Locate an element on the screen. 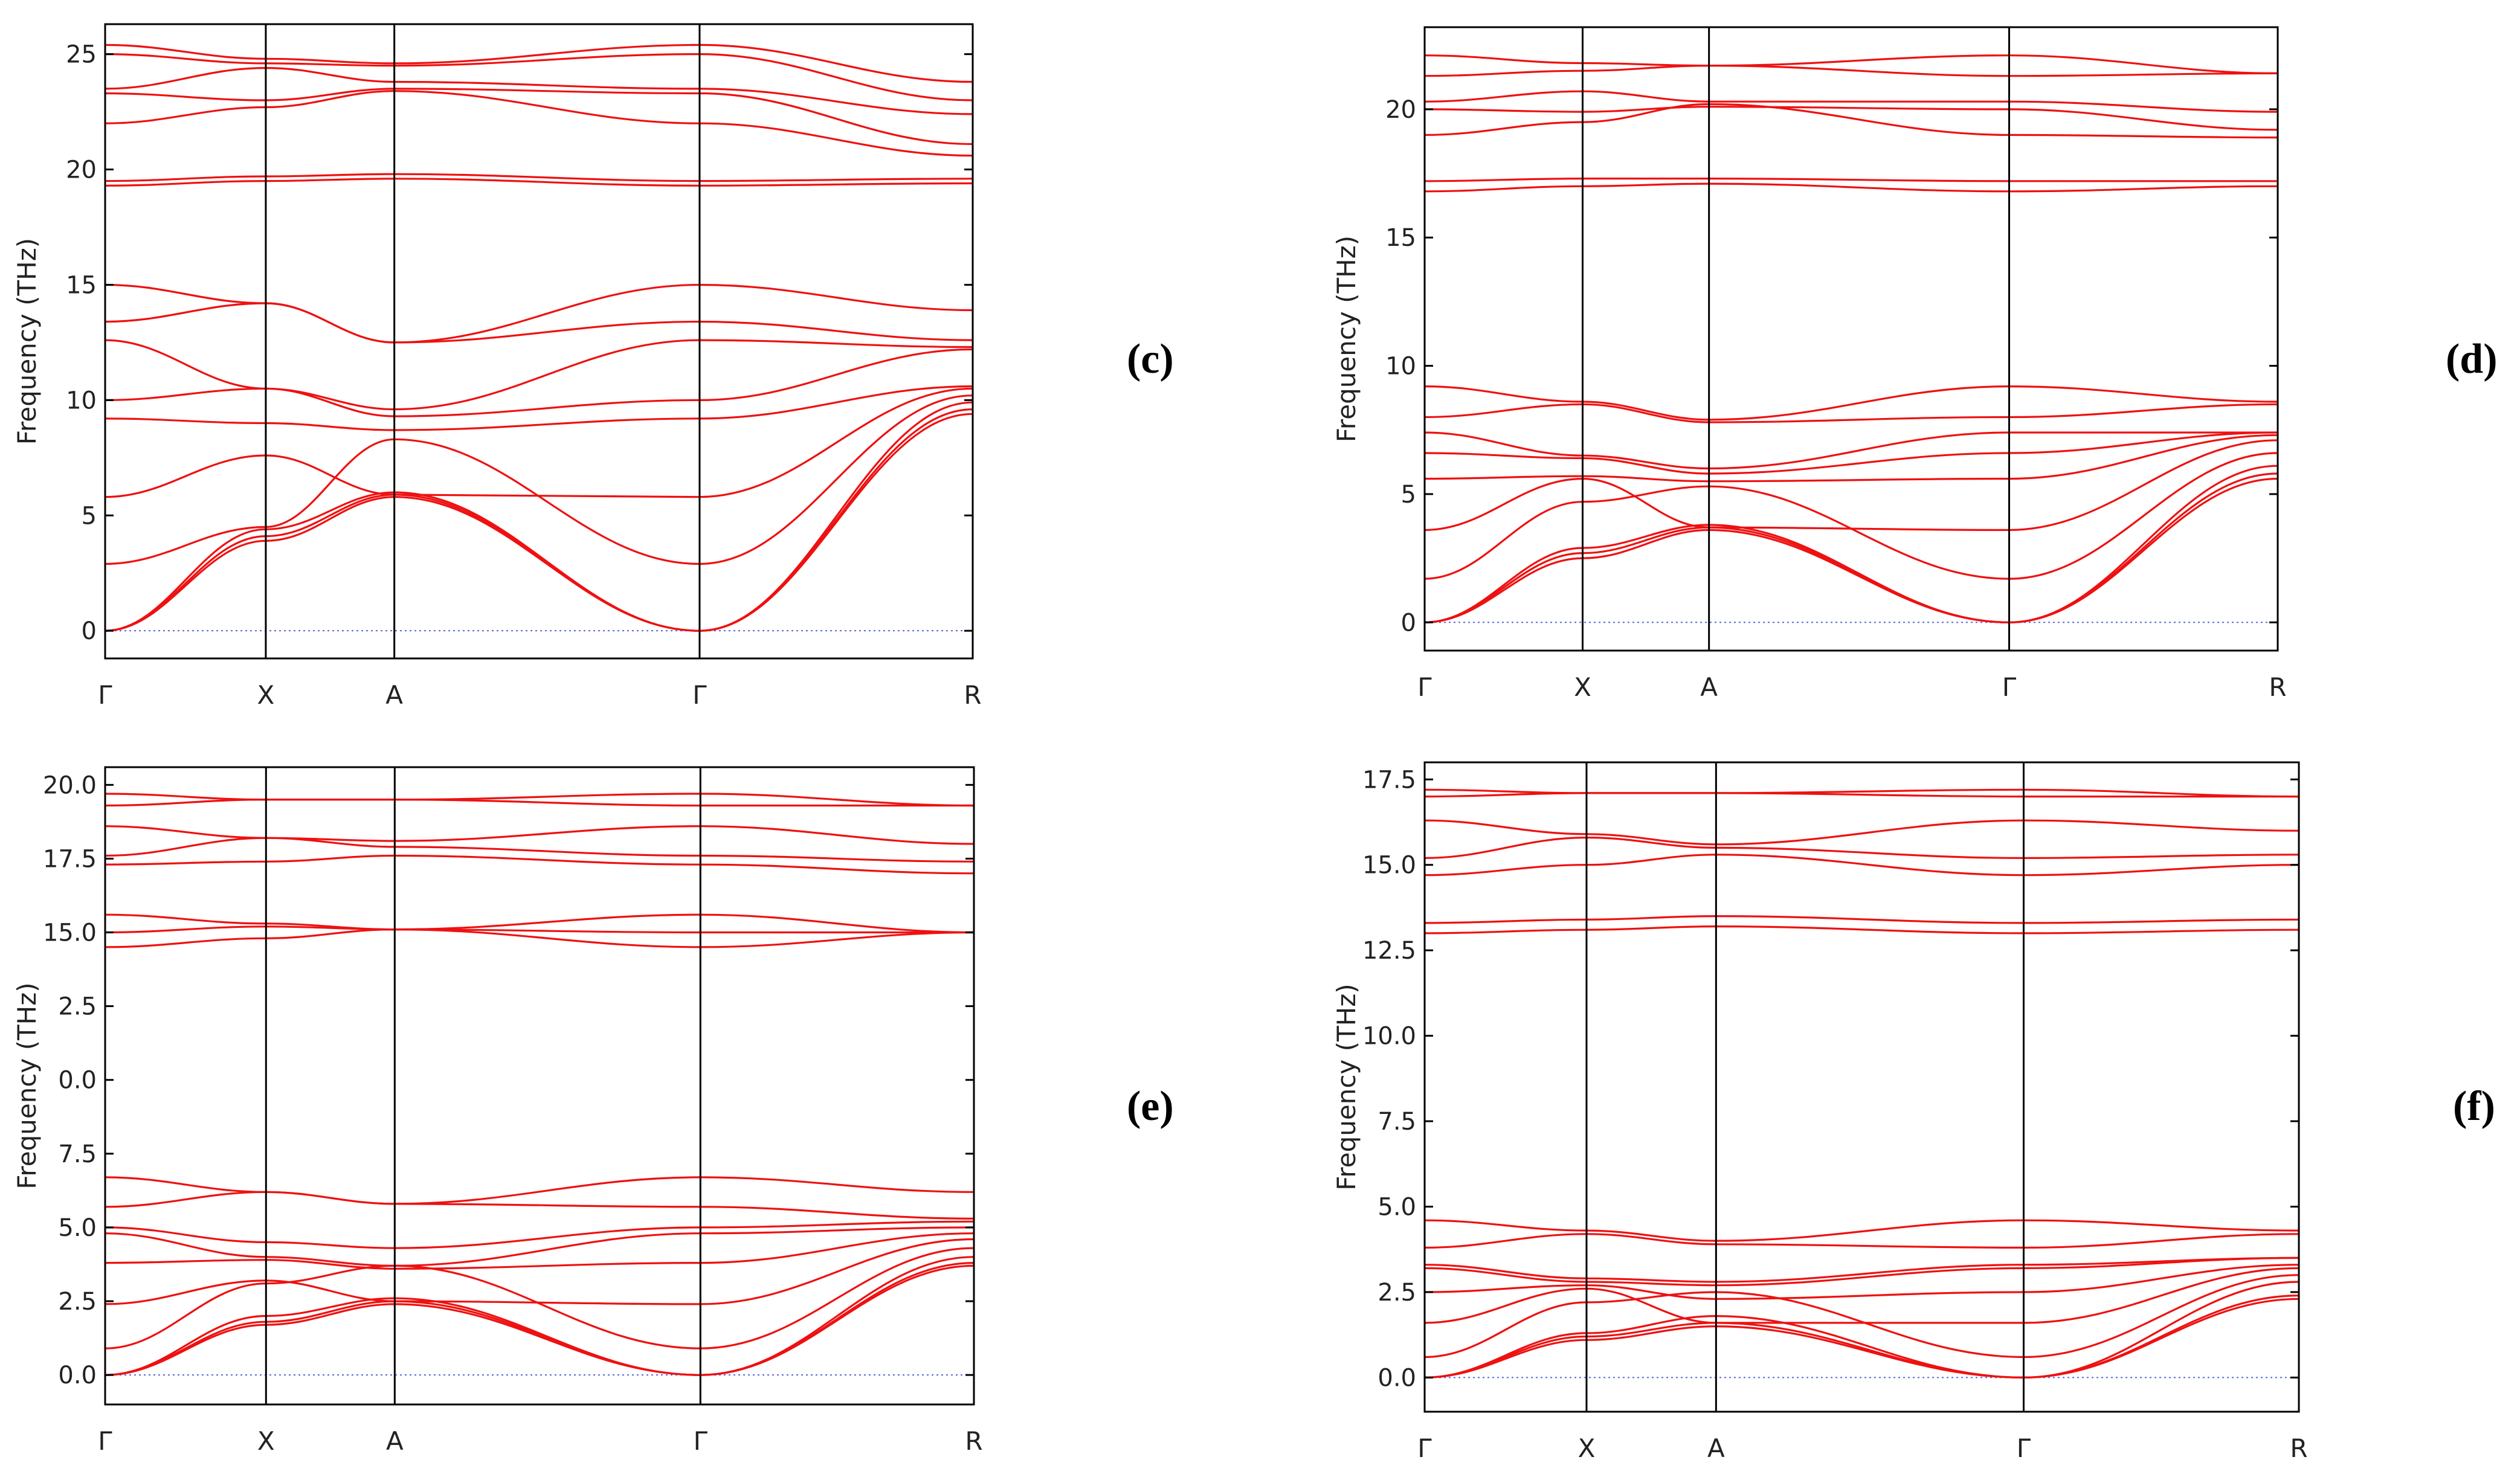 The image size is (2520, 1483). y-tick-label: 10.0 is located at coordinates (1389, 1036).